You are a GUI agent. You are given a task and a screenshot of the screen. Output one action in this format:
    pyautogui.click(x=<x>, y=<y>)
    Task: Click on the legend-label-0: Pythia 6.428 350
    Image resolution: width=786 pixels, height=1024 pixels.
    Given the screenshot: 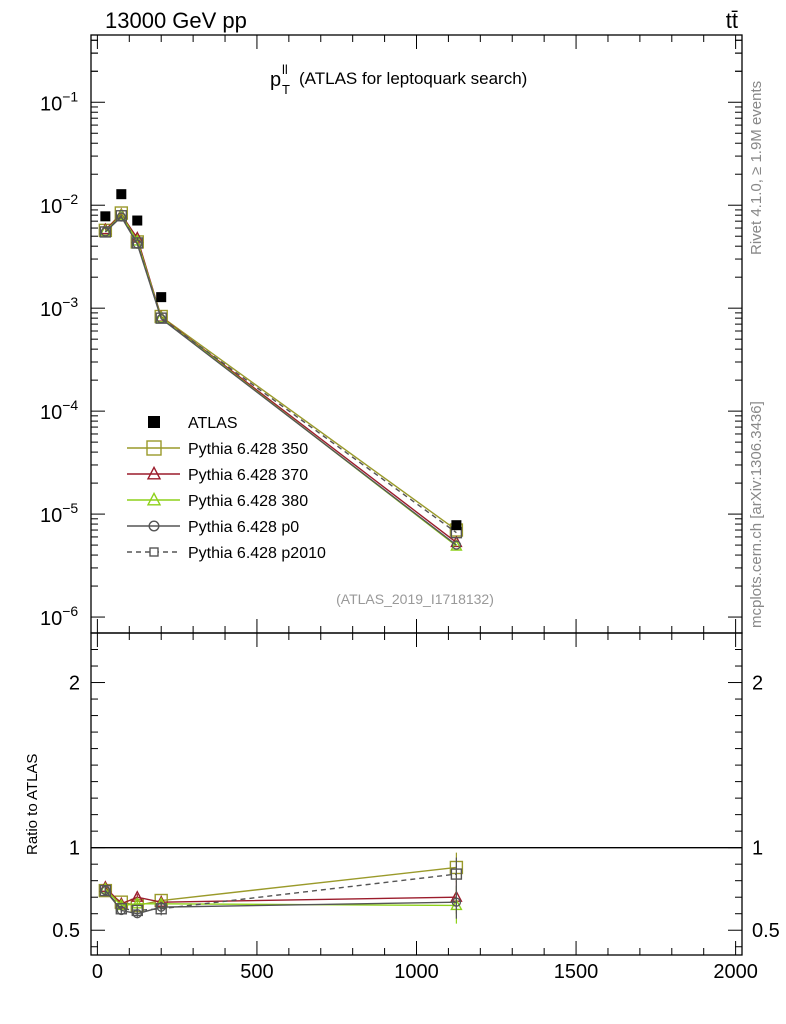 What is the action you would take?
    pyautogui.click(x=248, y=449)
    